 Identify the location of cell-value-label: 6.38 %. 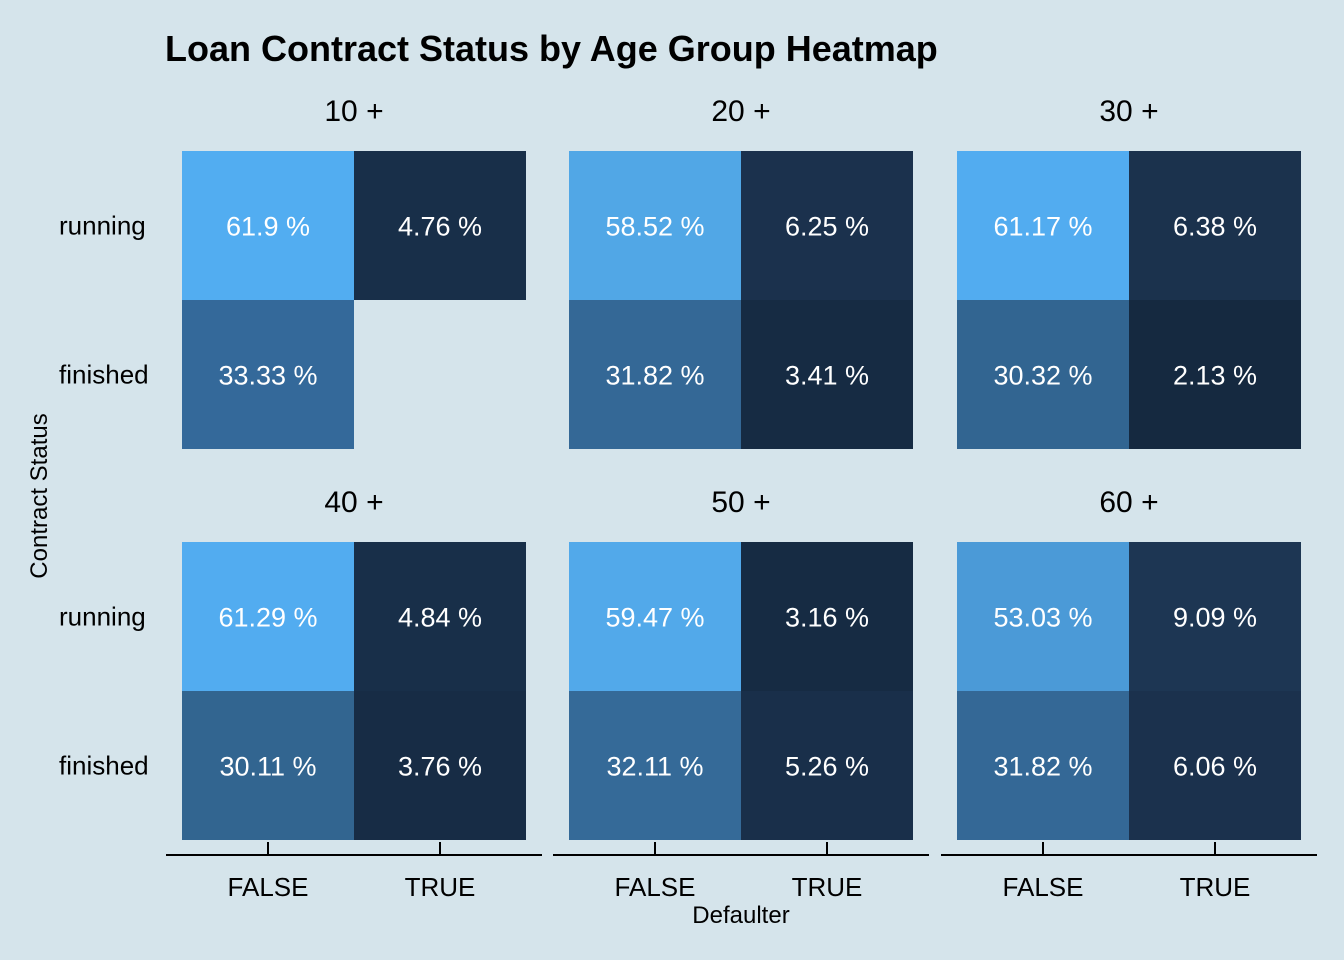
(1215, 227).